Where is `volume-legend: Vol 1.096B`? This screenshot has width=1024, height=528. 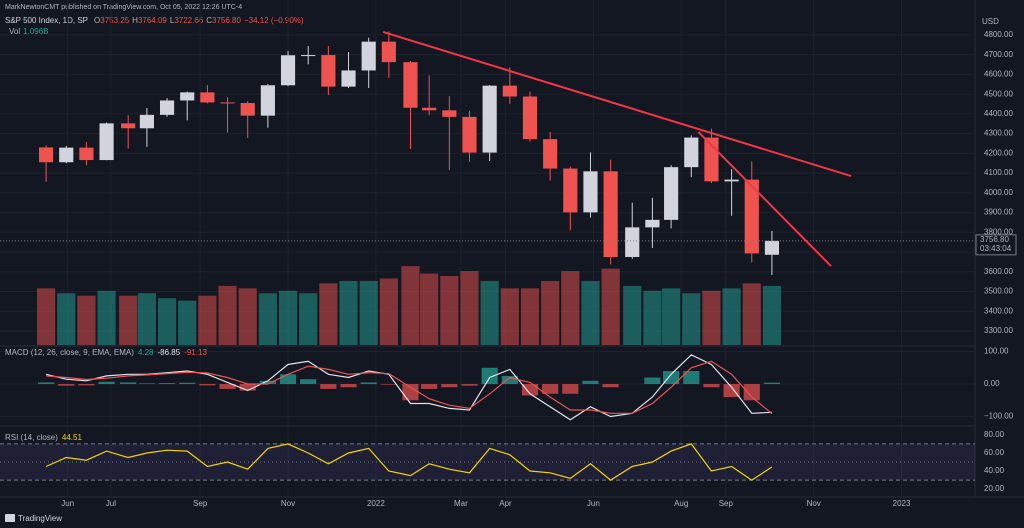 volume-legend: Vol 1.096B is located at coordinates (28, 31).